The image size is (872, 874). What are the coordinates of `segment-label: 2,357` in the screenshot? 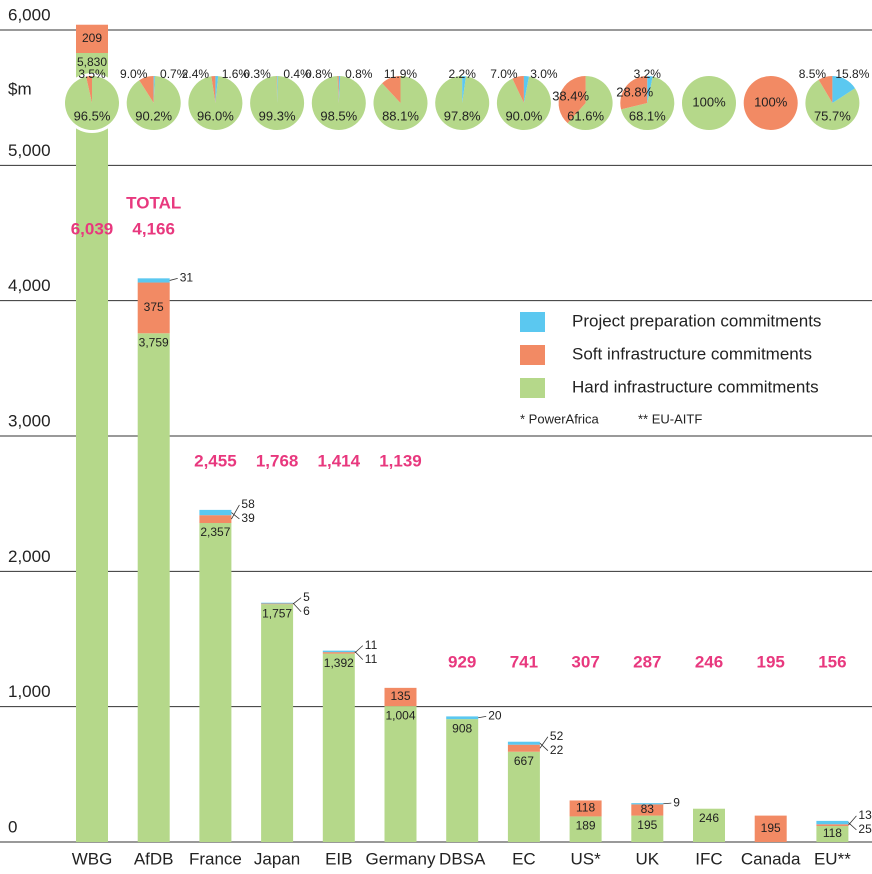 It's located at (215, 532).